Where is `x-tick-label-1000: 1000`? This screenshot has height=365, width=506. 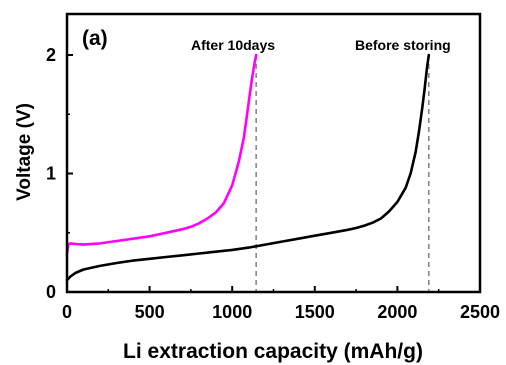 x-tick-label-1000: 1000 is located at coordinates (232, 312).